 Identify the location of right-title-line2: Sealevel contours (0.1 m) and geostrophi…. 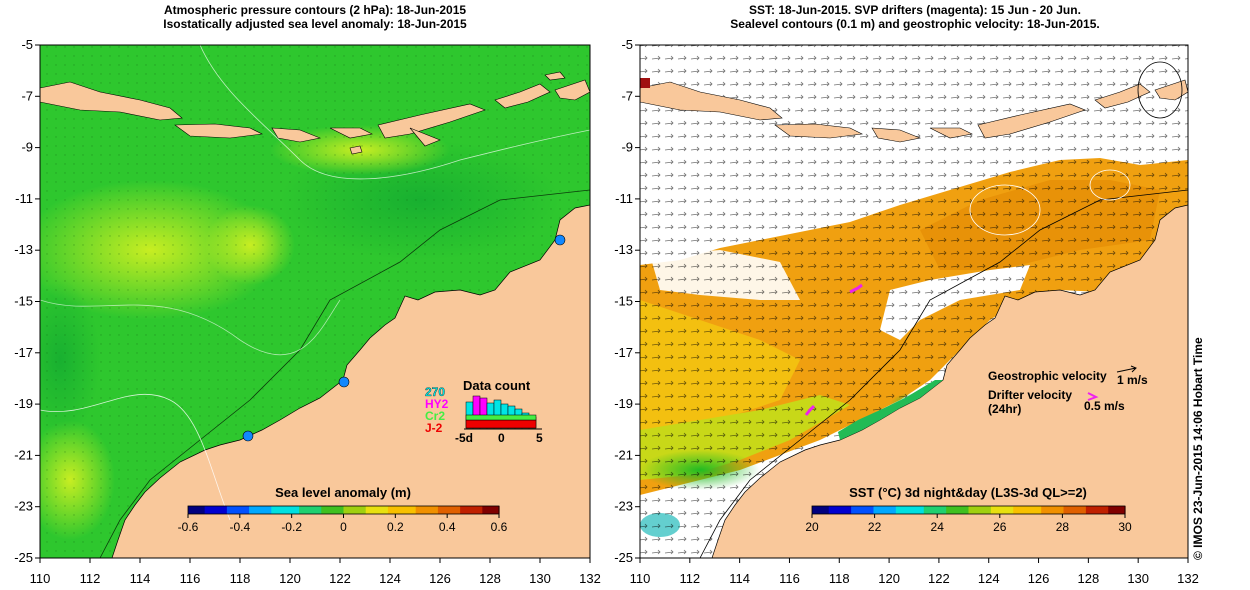
(915, 24).